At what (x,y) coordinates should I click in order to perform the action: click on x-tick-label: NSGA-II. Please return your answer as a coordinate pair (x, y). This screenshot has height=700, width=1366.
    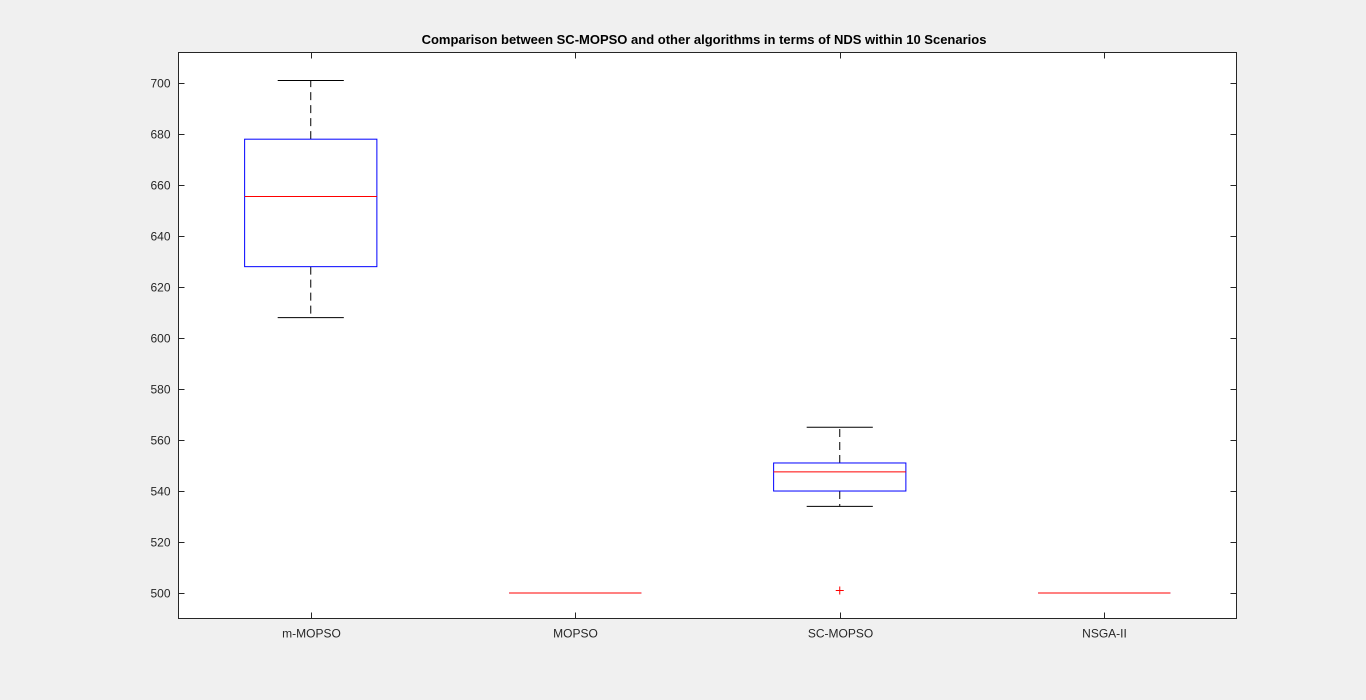
    Looking at the image, I should click on (1104, 634).